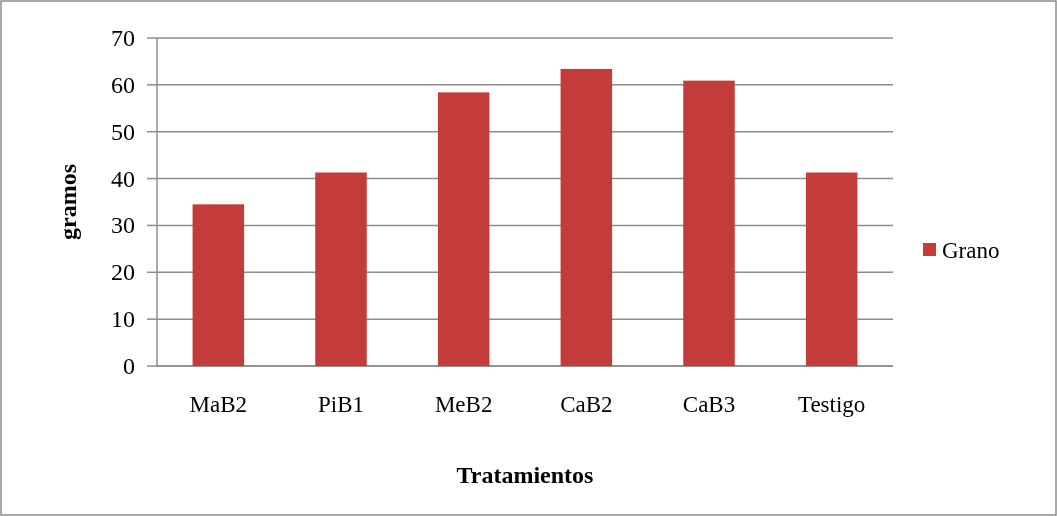 The height and width of the screenshot is (516, 1057). What do you see at coordinates (123, 319) in the screenshot?
I see `y-tick-label: 10` at bounding box center [123, 319].